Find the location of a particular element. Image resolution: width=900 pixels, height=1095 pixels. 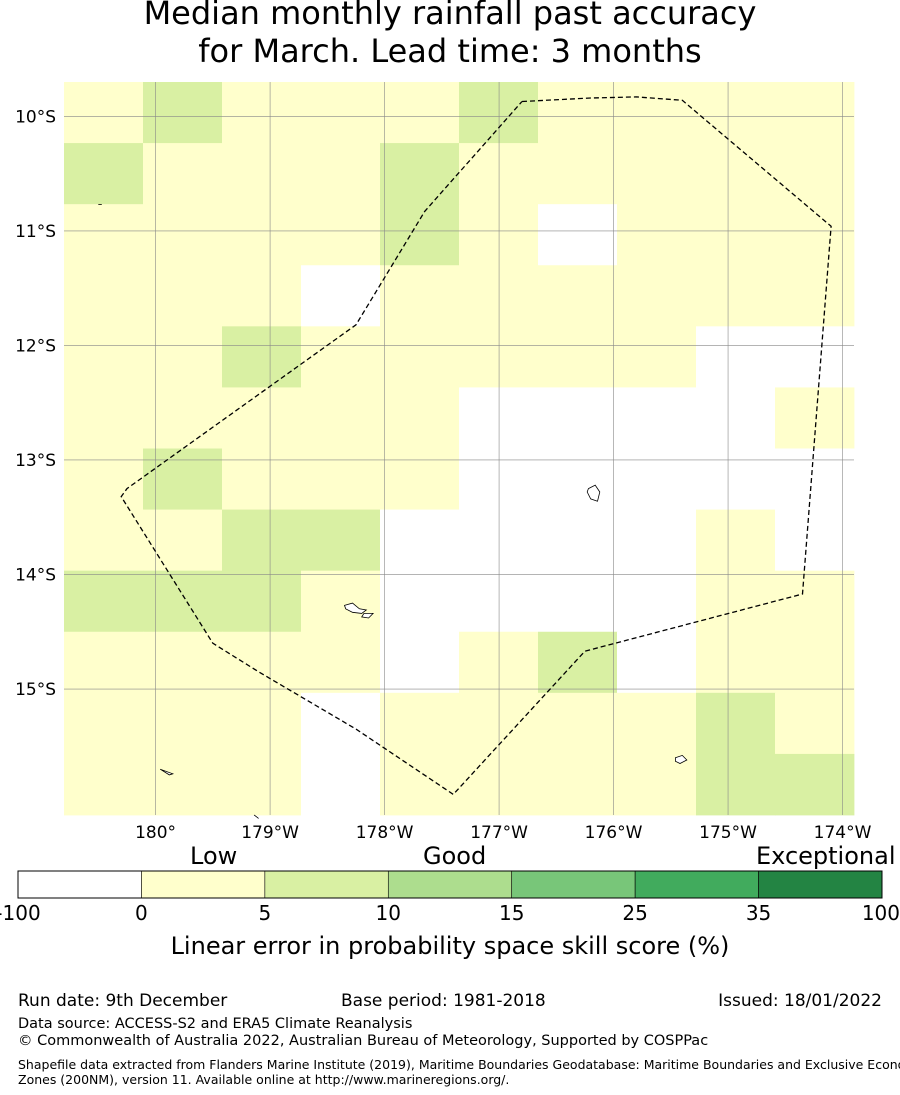

lon-tick-label: 174°W is located at coordinates (843, 833).